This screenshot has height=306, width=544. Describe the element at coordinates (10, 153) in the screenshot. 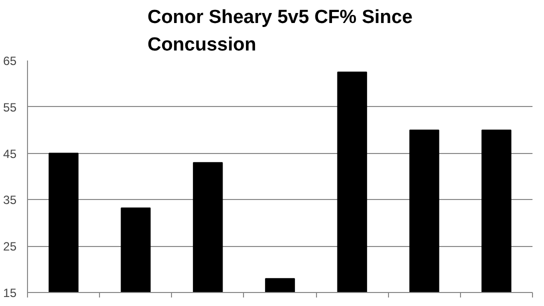

I see `y-tick-label: 45` at that location.